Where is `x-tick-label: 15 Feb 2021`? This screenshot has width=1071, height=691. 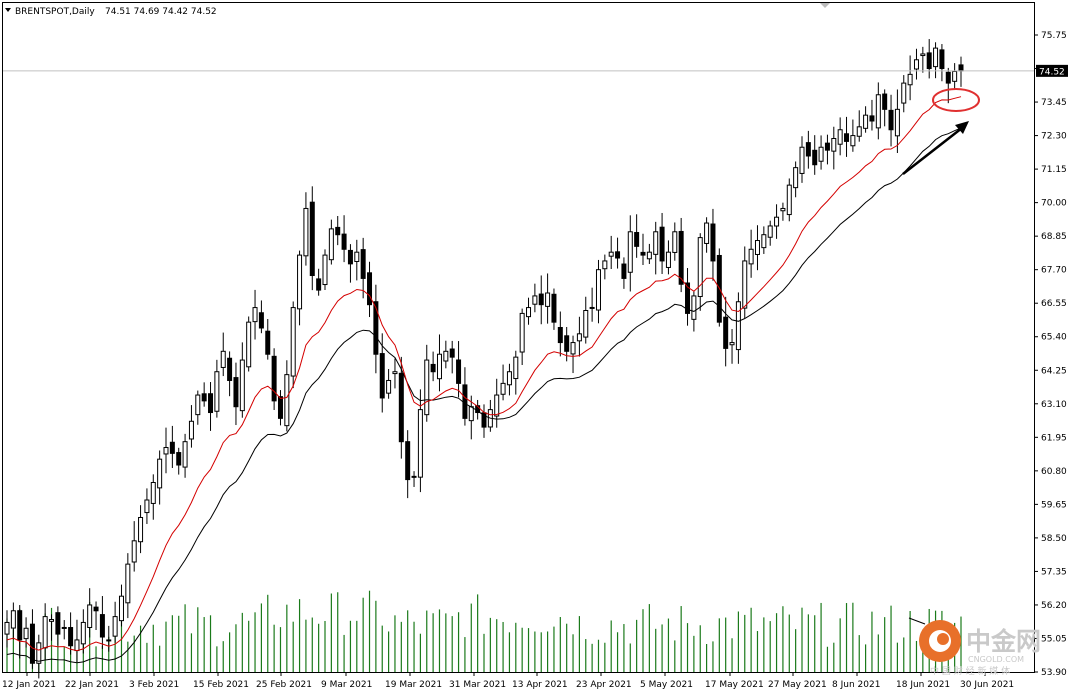
x-tick-label: 15 Feb 2021 is located at coordinates (221, 685).